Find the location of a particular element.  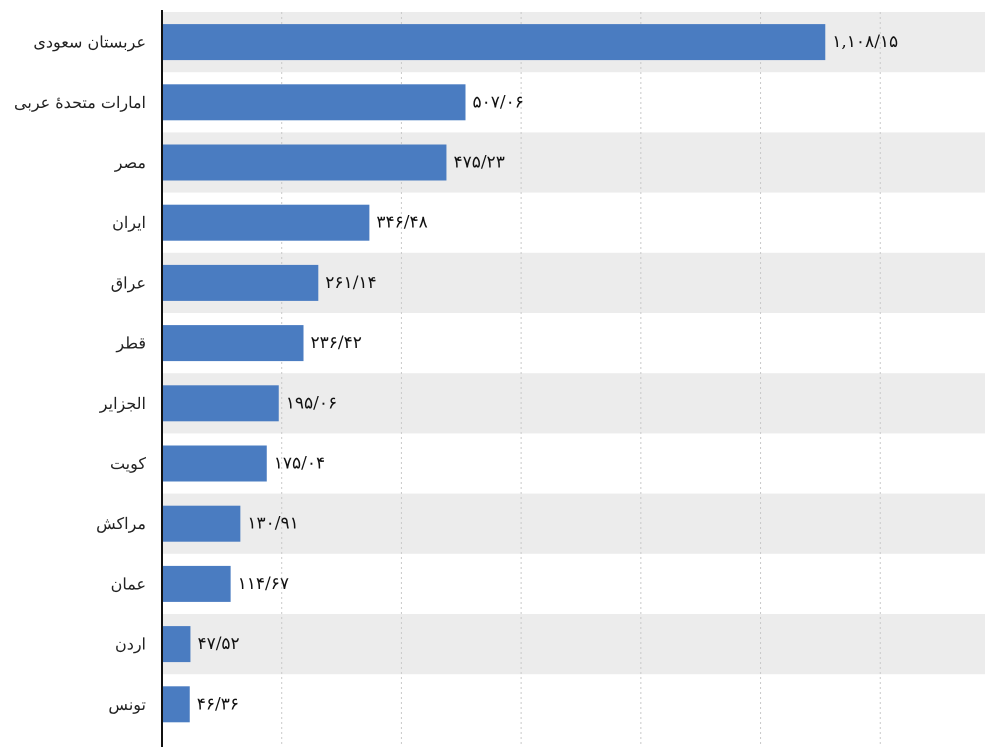

category-label: امارات متحدهٔ عربی is located at coordinates (80, 102).